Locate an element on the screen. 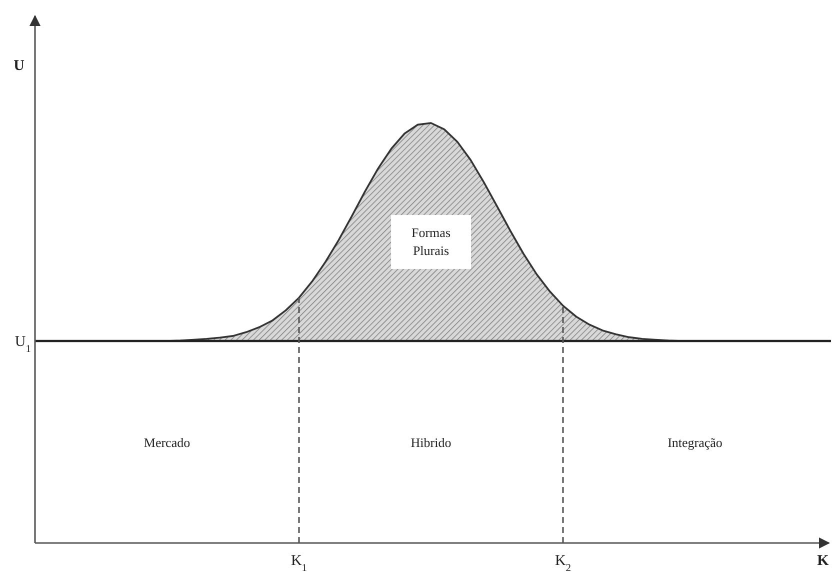  x-axis-title: K is located at coordinates (823, 561).